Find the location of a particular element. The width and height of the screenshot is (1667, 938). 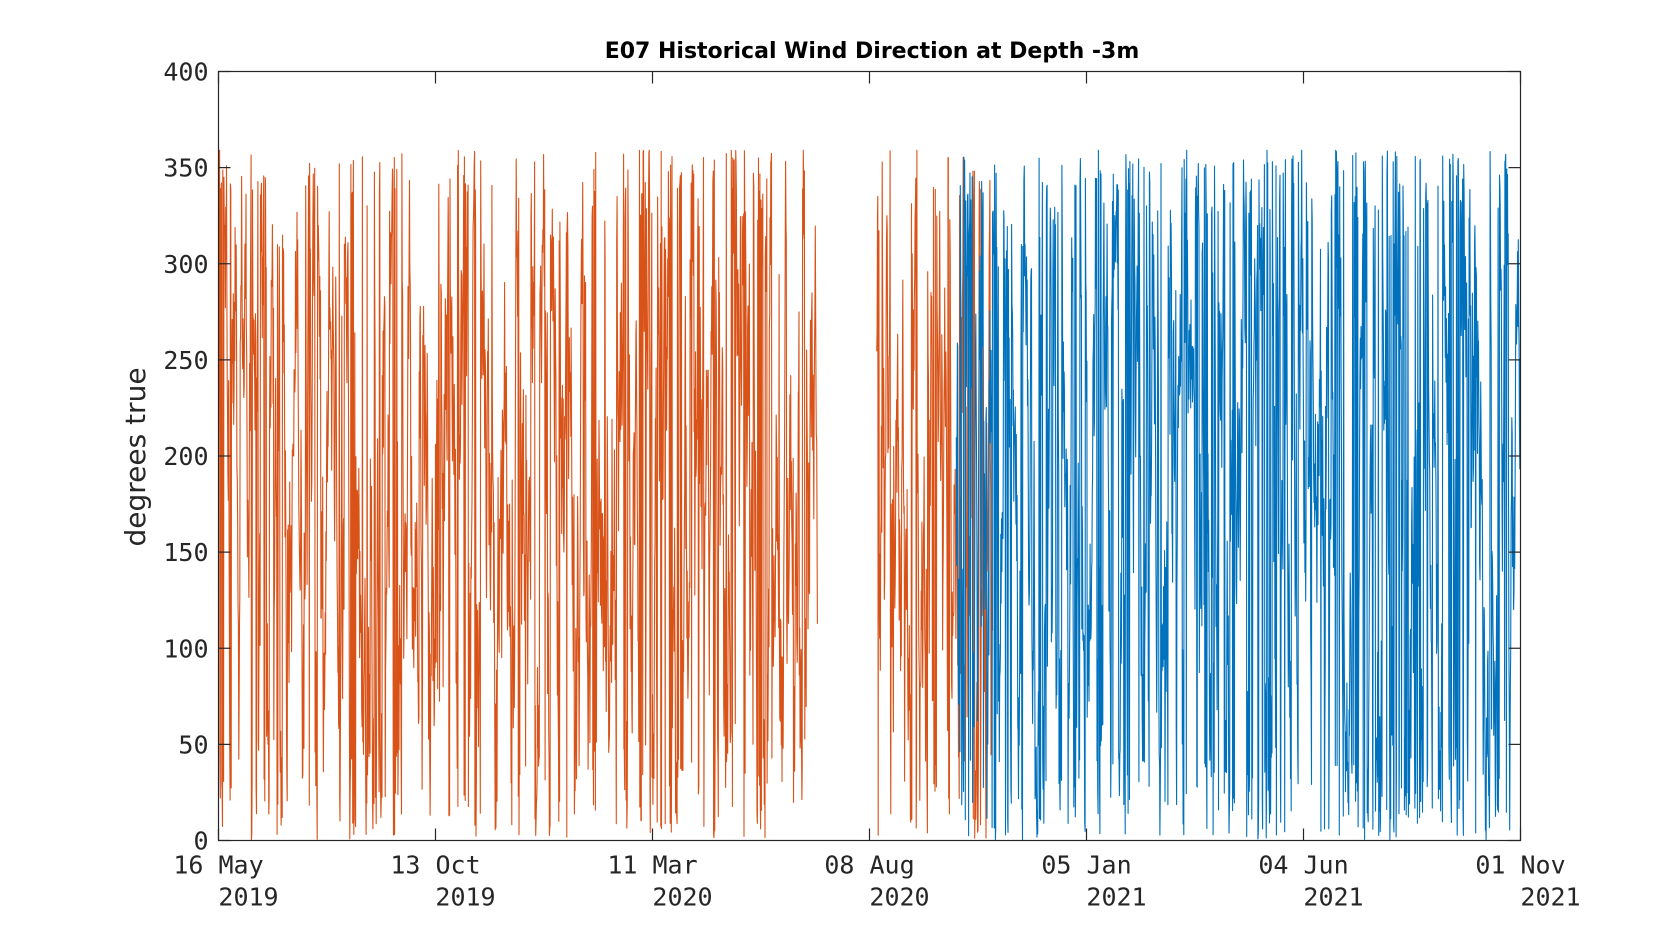

y-axis-label: degrees true is located at coordinates (135, 456).